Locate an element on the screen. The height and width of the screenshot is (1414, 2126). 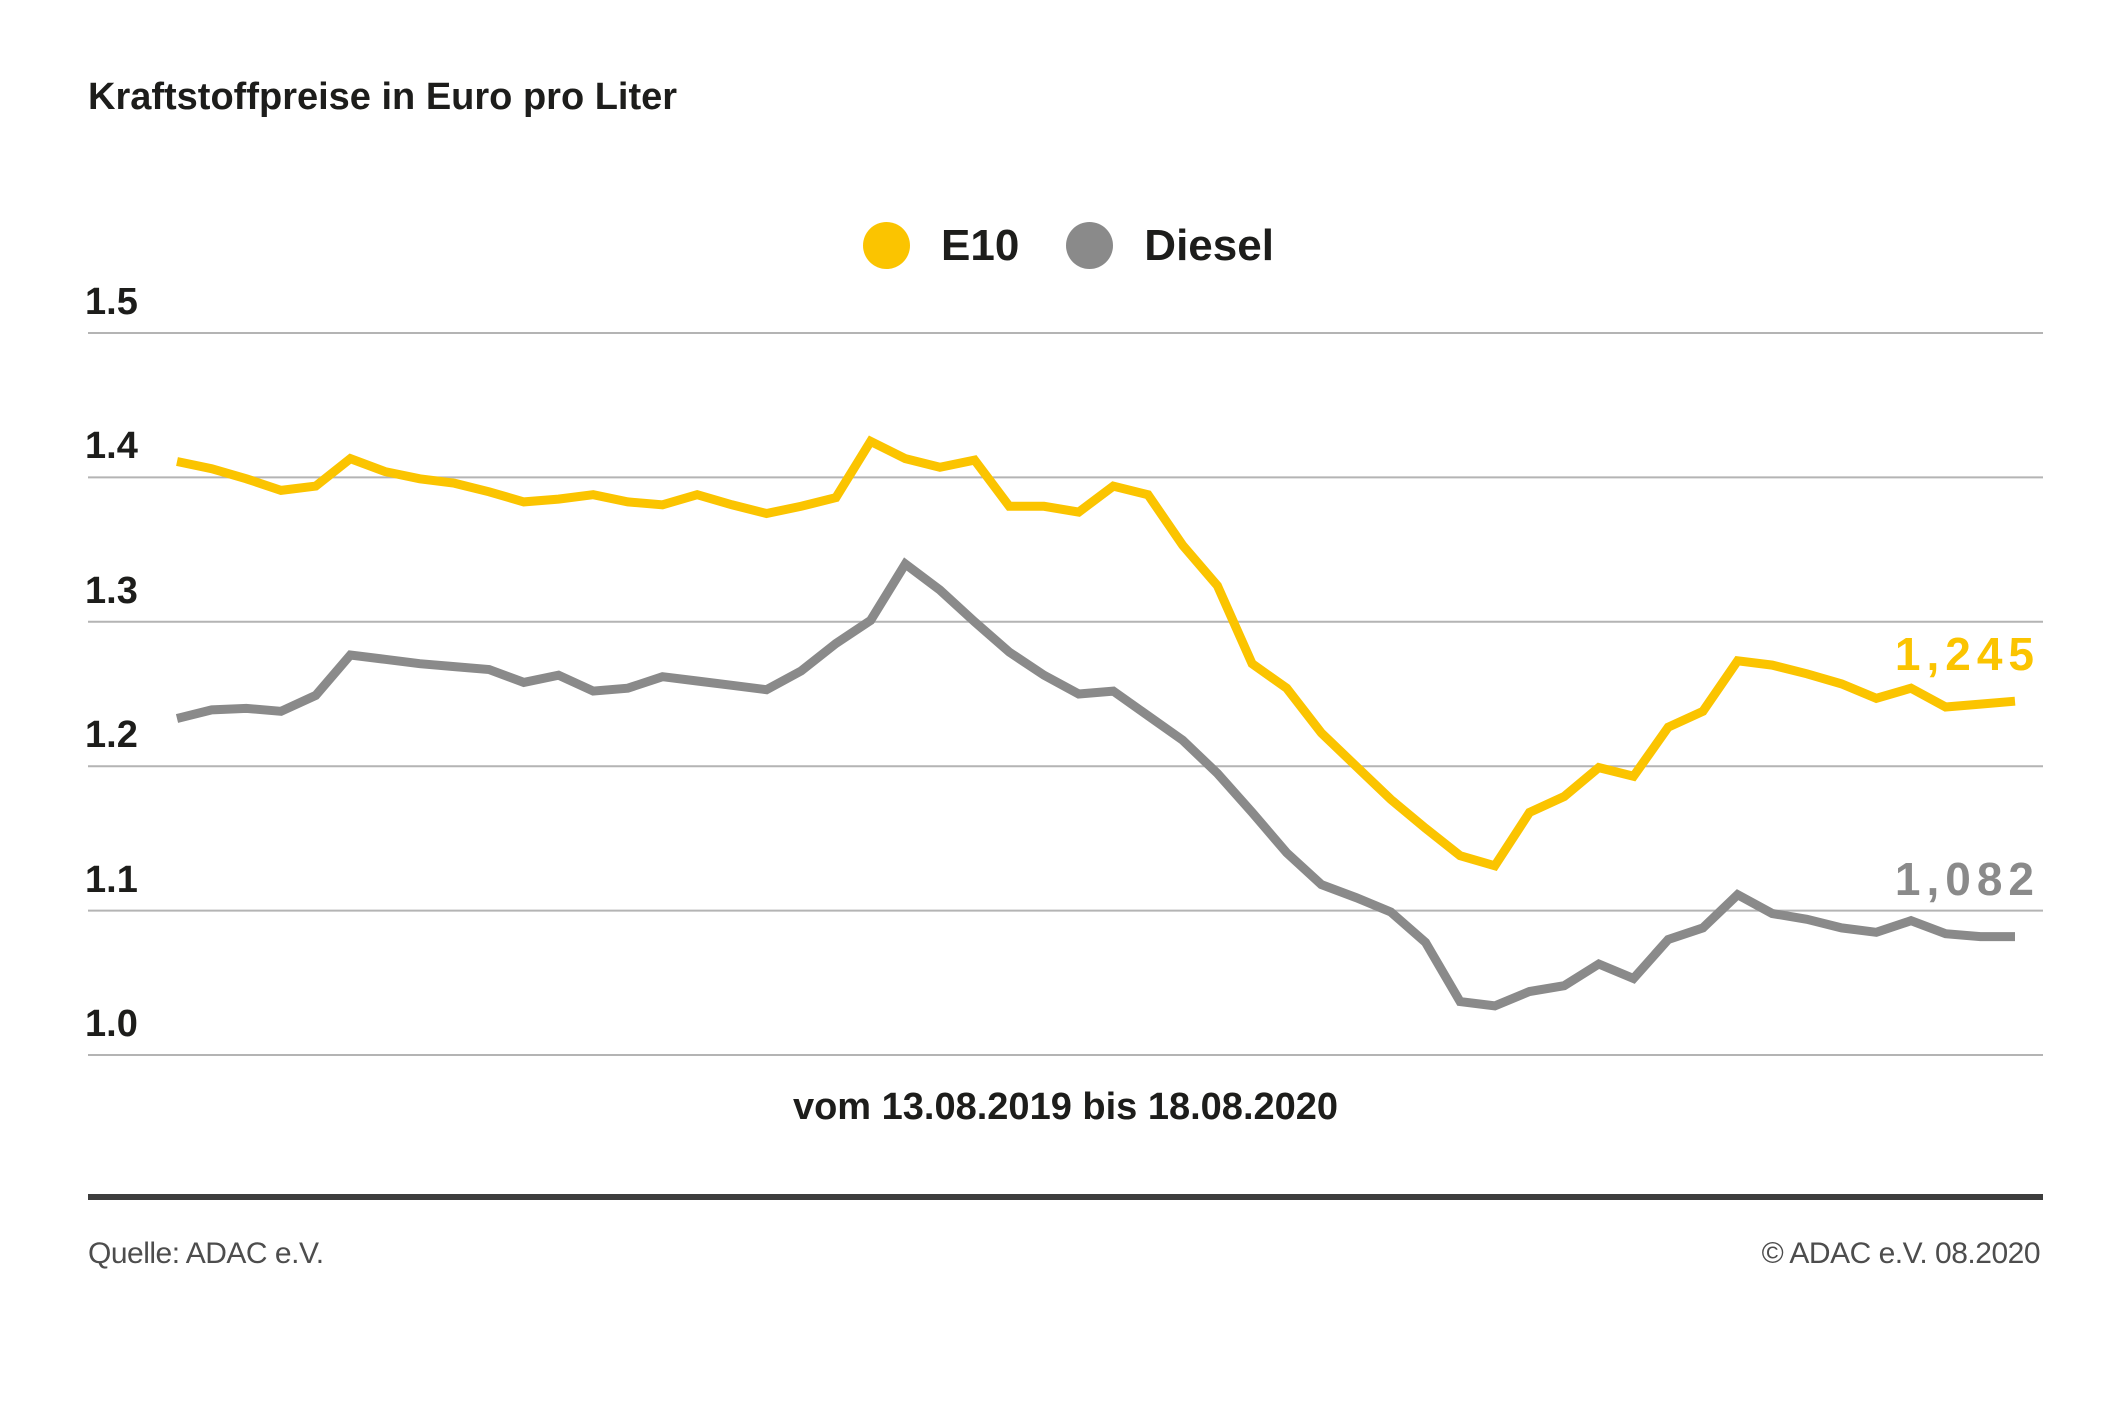
y-tick-label-1.0: 1.0 is located at coordinates (111, 1024).